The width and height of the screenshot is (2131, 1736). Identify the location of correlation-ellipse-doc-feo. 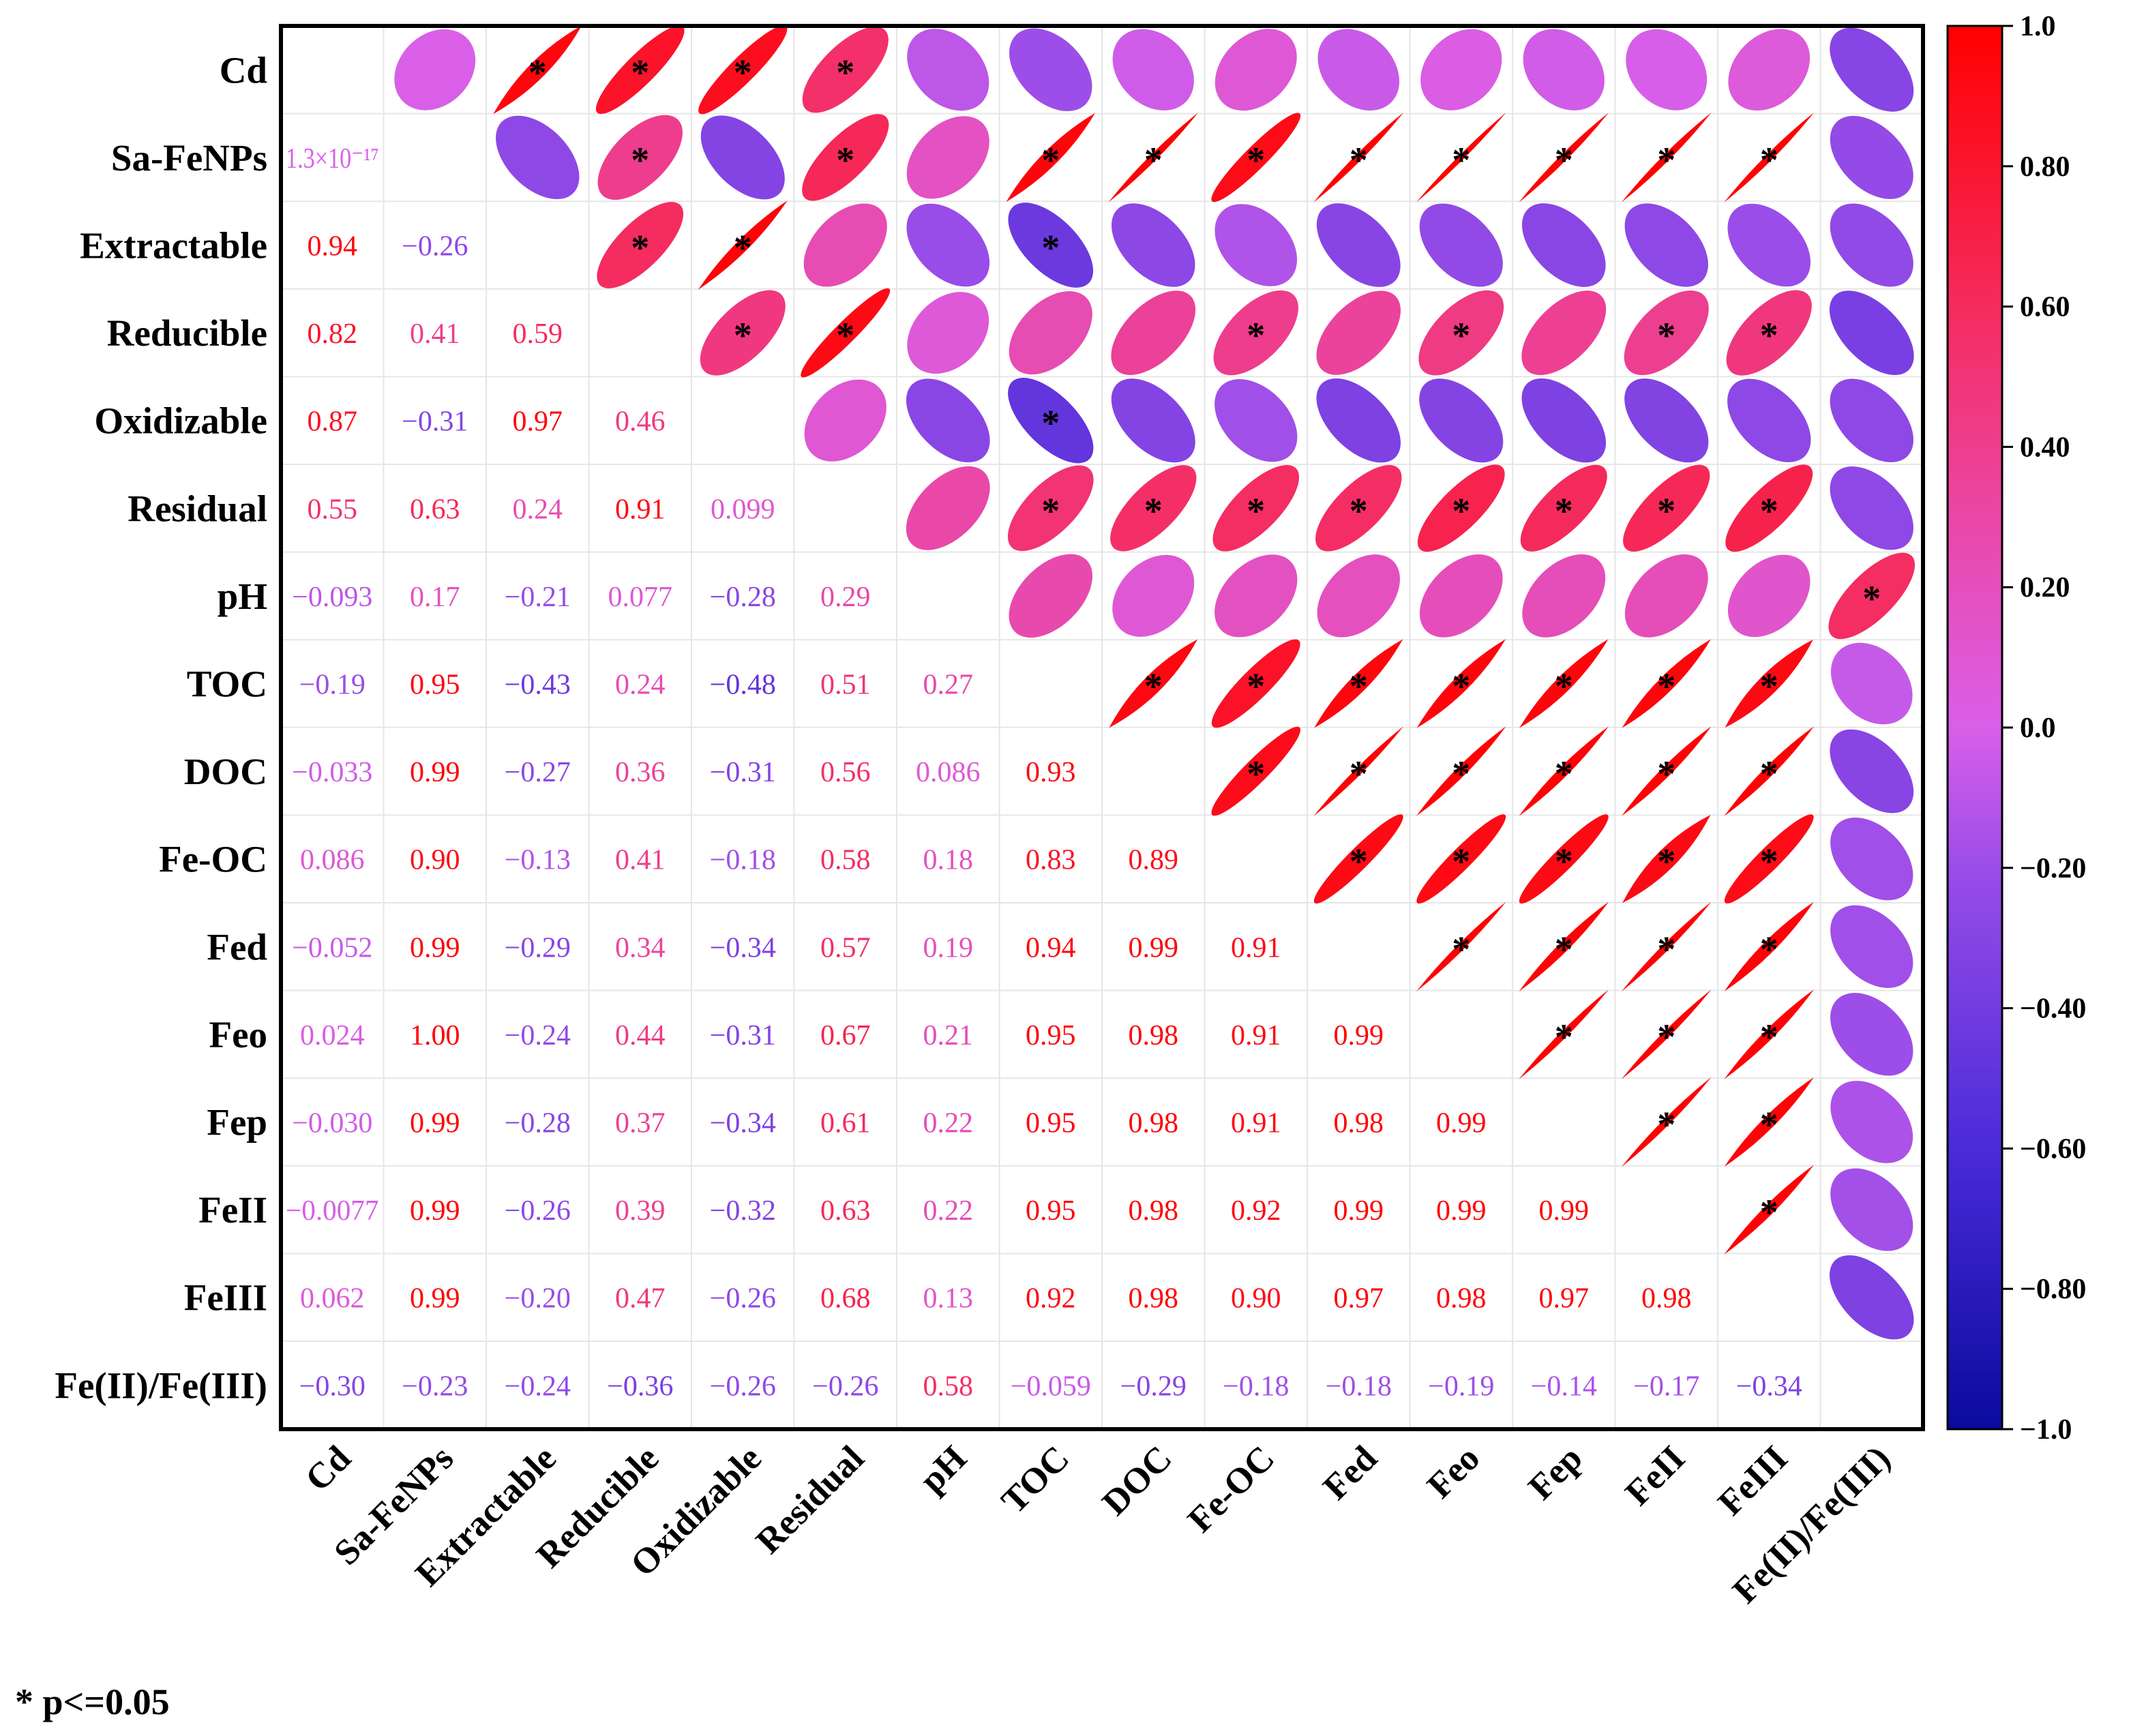
(1461, 771).